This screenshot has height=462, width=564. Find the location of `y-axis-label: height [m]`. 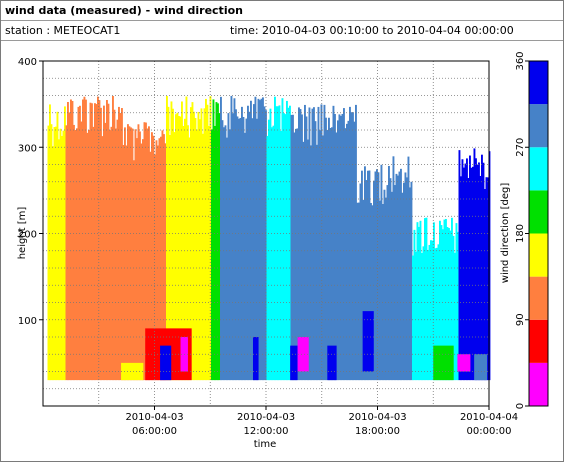

y-axis-label: height [m] is located at coordinates (22, 233).